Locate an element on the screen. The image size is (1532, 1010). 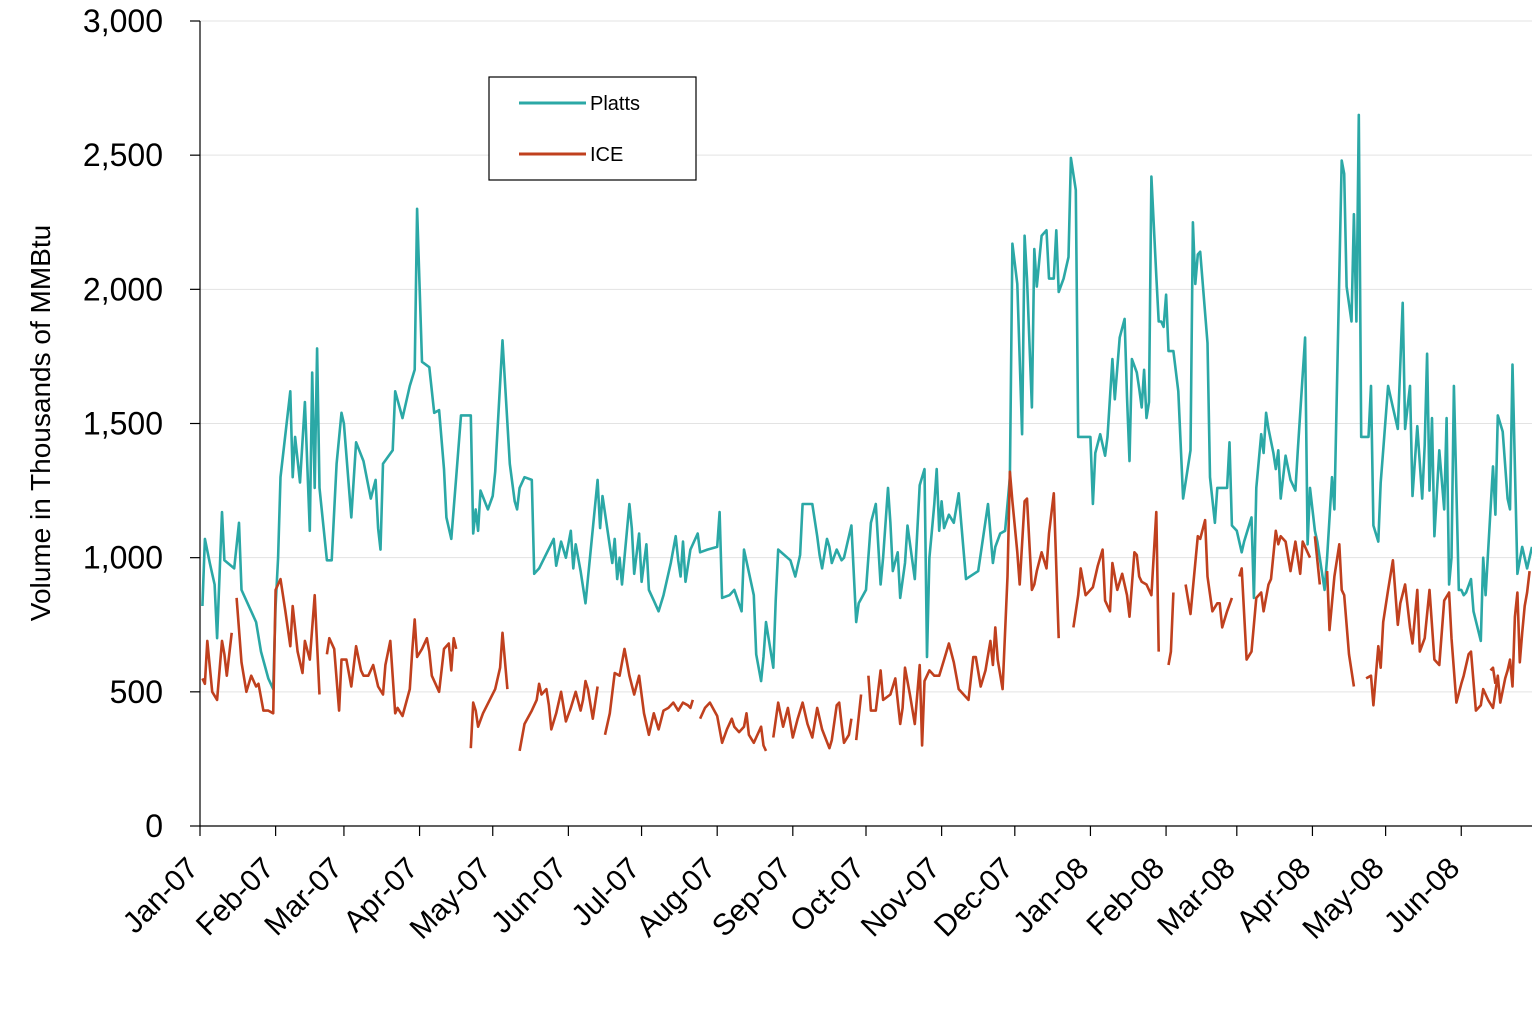
legend: Platts ICE is located at coordinates (592, 128).